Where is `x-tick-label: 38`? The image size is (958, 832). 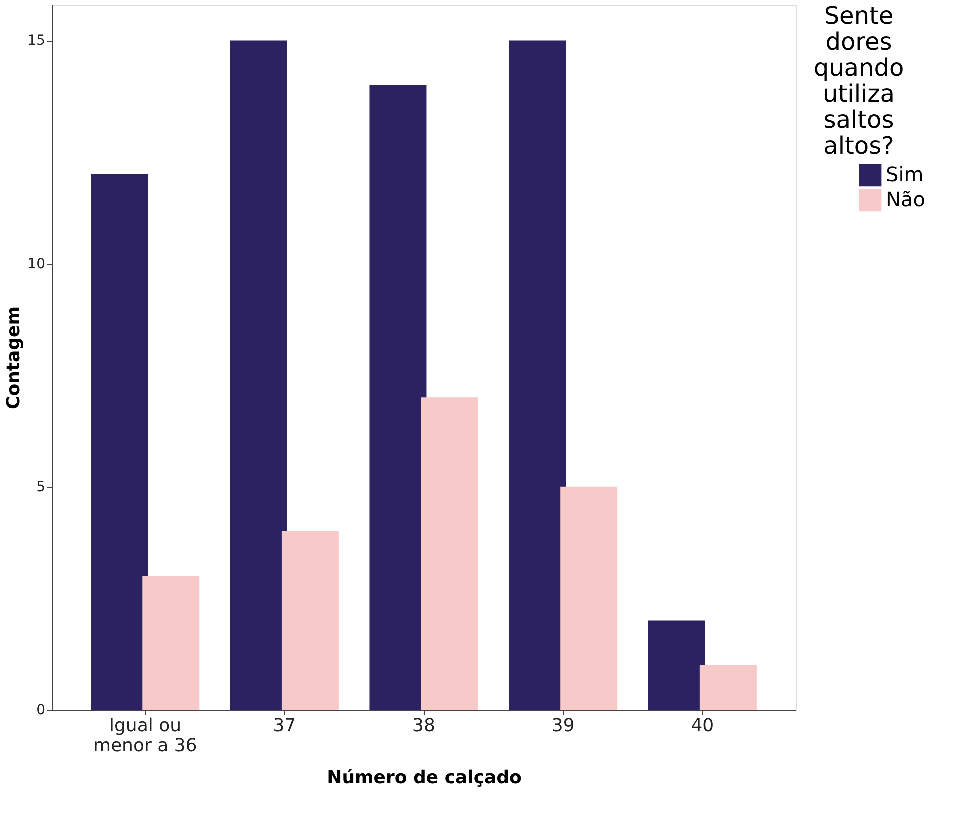 x-tick-label: 38 is located at coordinates (424, 726).